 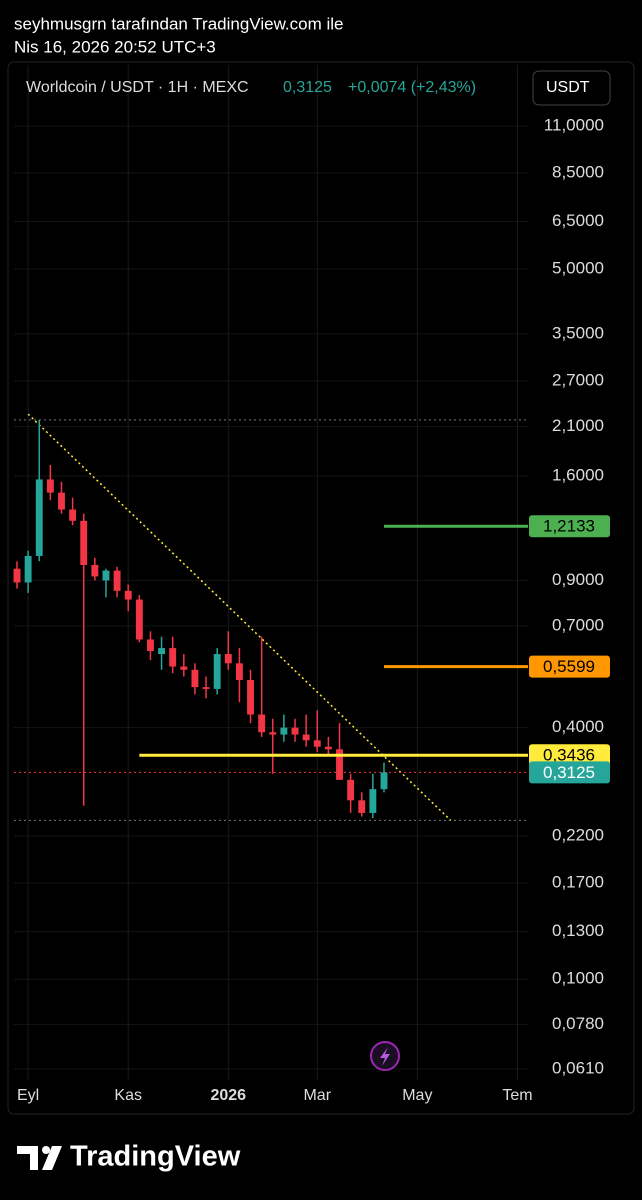 I want to click on y-tick-label: 0,1700, so click(x=578, y=881).